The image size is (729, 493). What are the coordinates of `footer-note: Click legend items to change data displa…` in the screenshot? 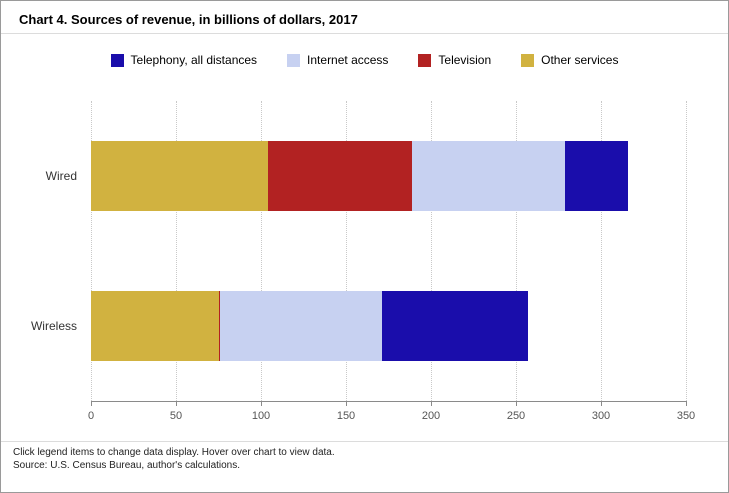 It's located at (174, 452).